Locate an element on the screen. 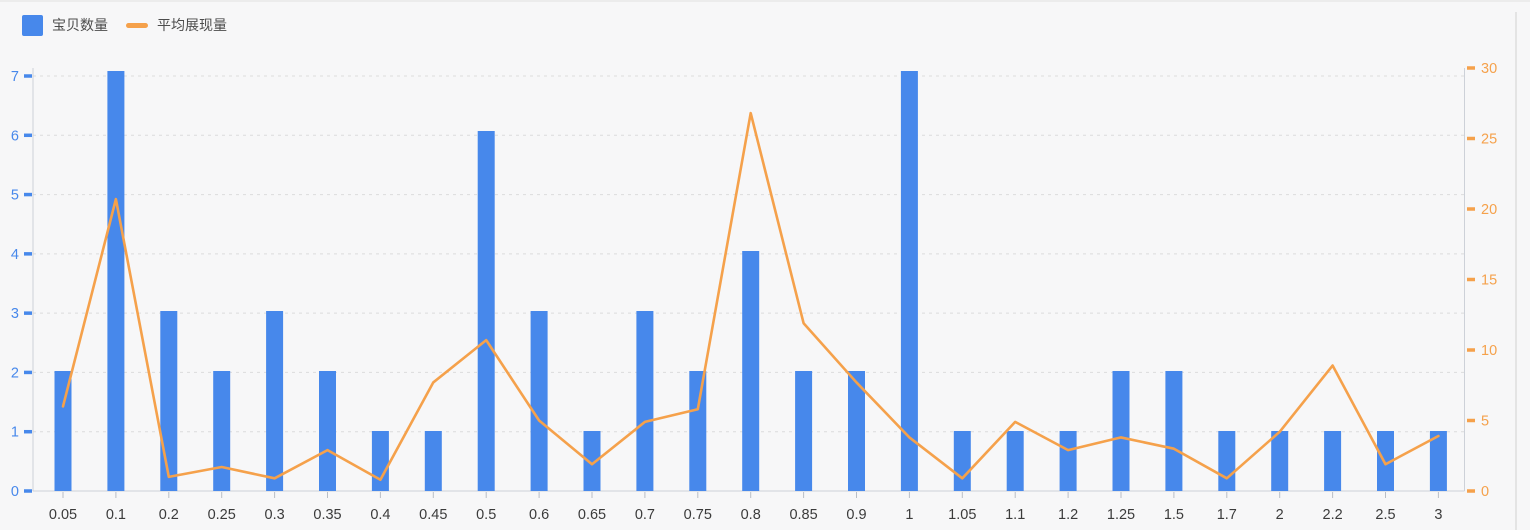  x-tick-label: 0.2 is located at coordinates (169, 515).